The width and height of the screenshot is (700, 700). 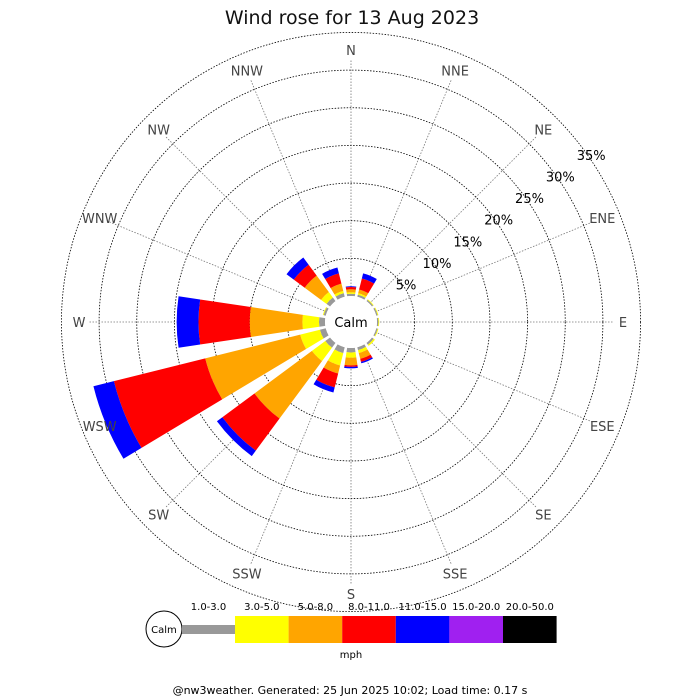 I want to click on ring-label-20: 20%, so click(x=498, y=221).